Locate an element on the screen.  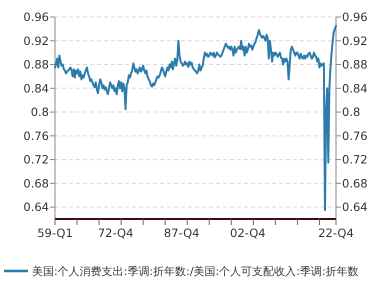
y2-tick-label: 0.68 is located at coordinates (355, 183).